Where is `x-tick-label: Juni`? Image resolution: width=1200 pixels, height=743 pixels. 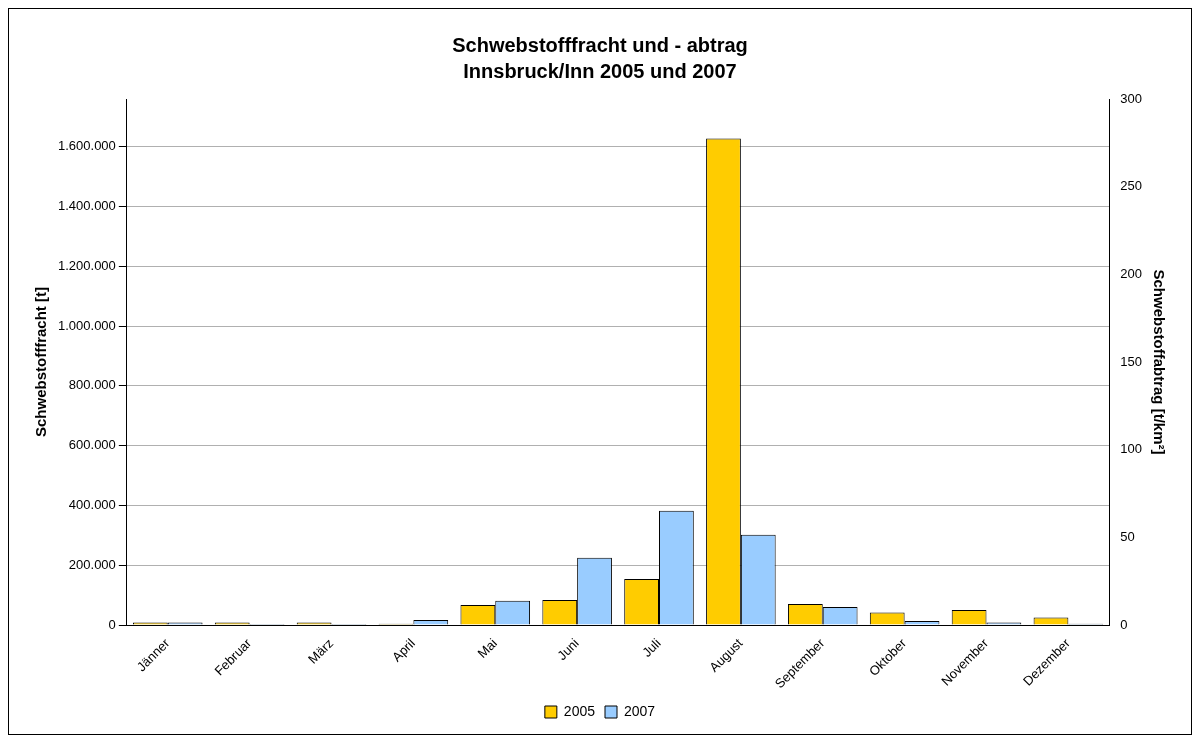
x-tick-label: Juni is located at coordinates (568, 649).